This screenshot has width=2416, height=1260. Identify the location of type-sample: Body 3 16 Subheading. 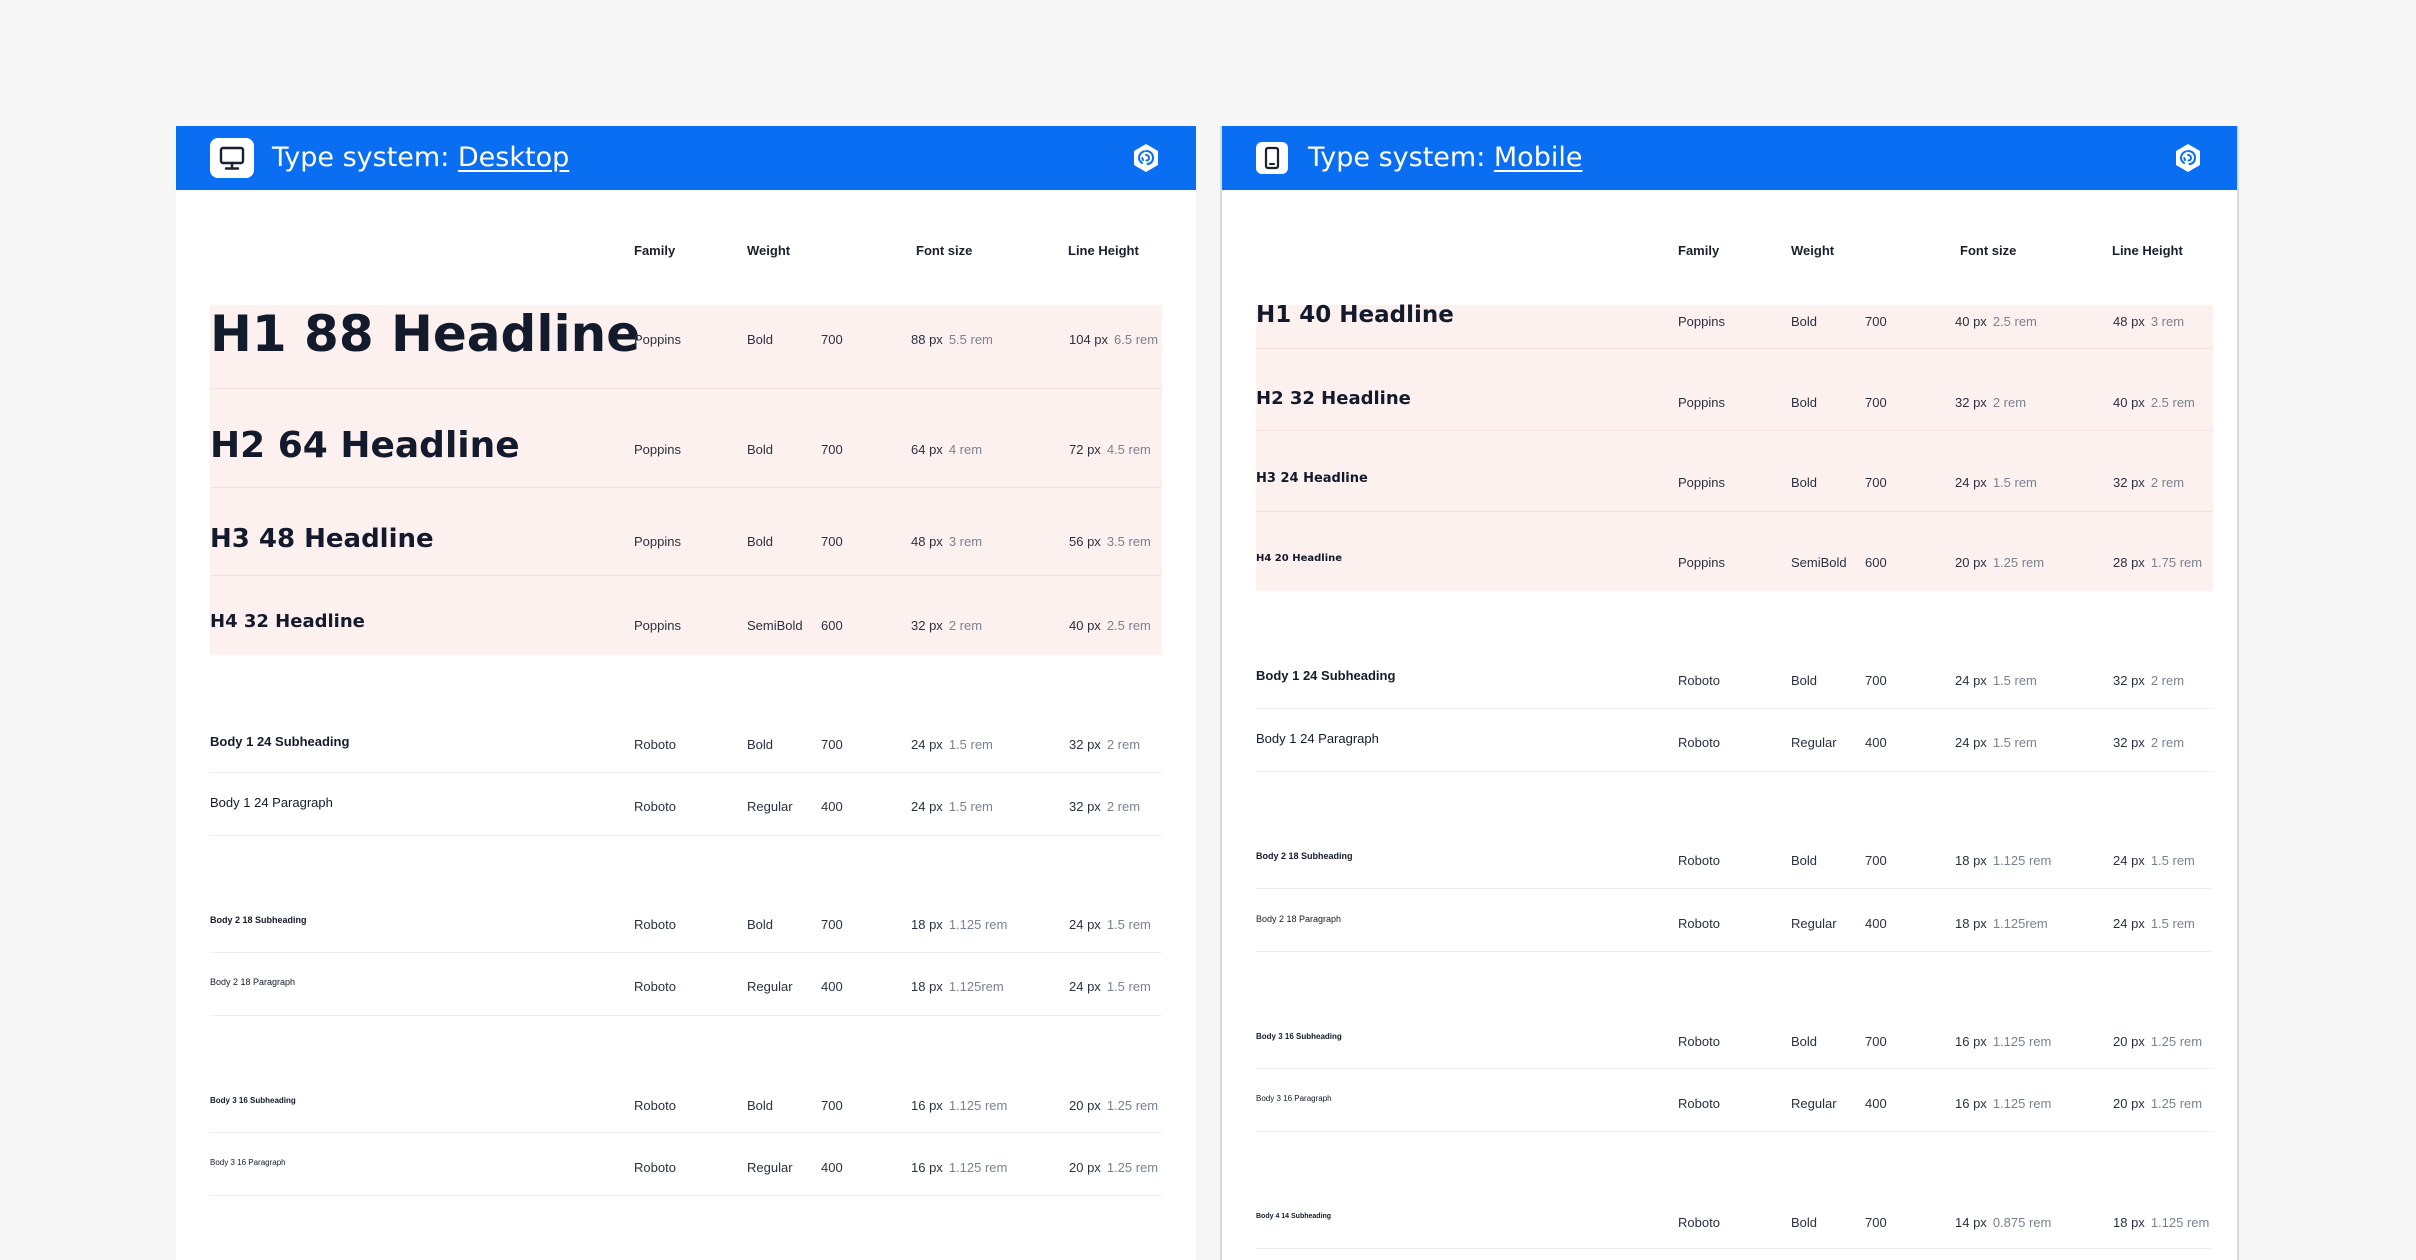
(253, 1100).